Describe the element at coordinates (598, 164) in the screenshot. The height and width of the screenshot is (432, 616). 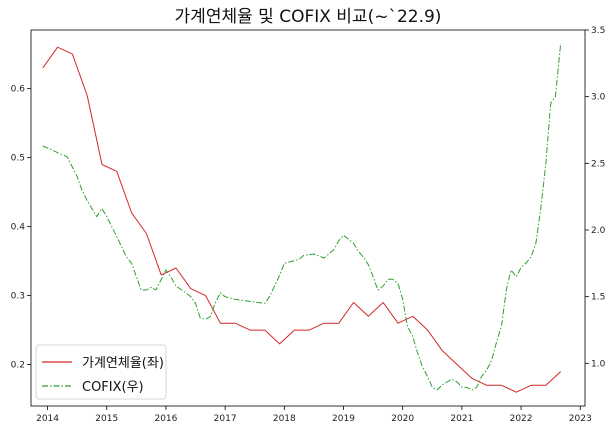
I see `right-tick-label: 2.5` at that location.